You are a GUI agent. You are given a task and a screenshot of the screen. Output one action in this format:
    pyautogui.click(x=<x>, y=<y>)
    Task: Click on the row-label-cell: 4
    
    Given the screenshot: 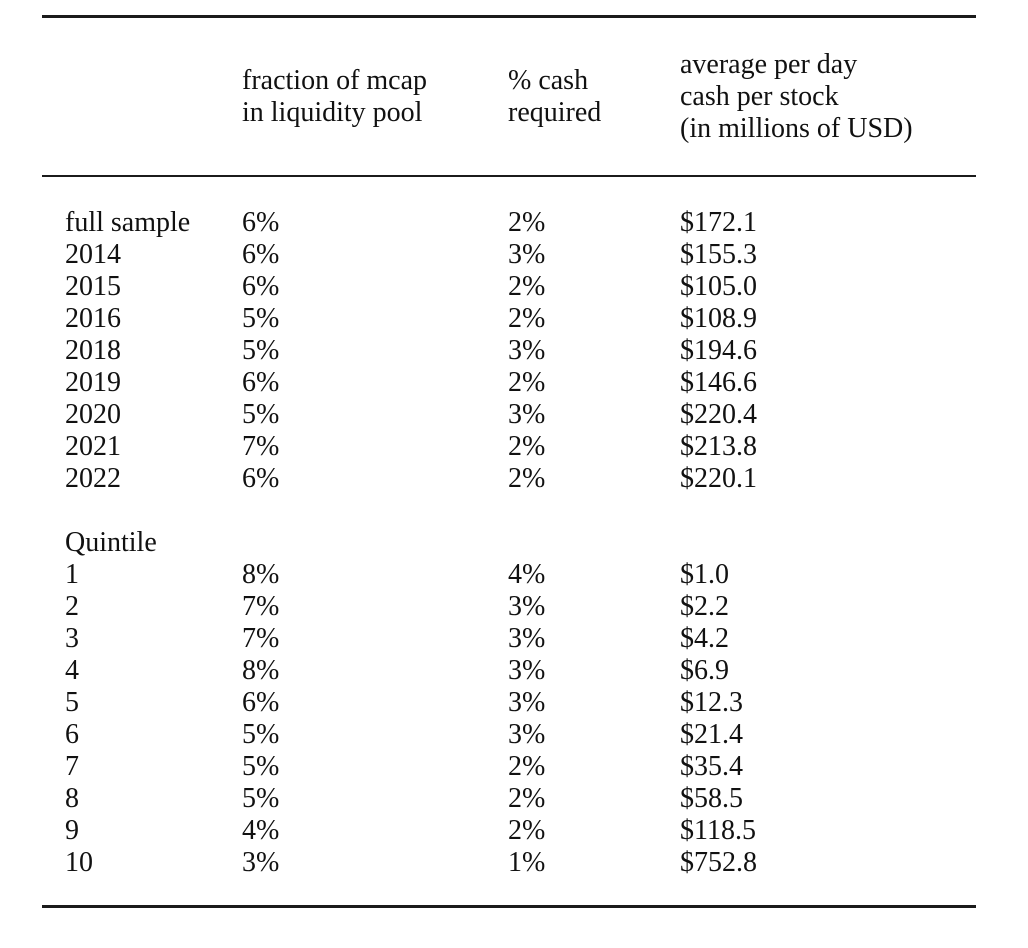 What is the action you would take?
    pyautogui.click(x=72, y=670)
    